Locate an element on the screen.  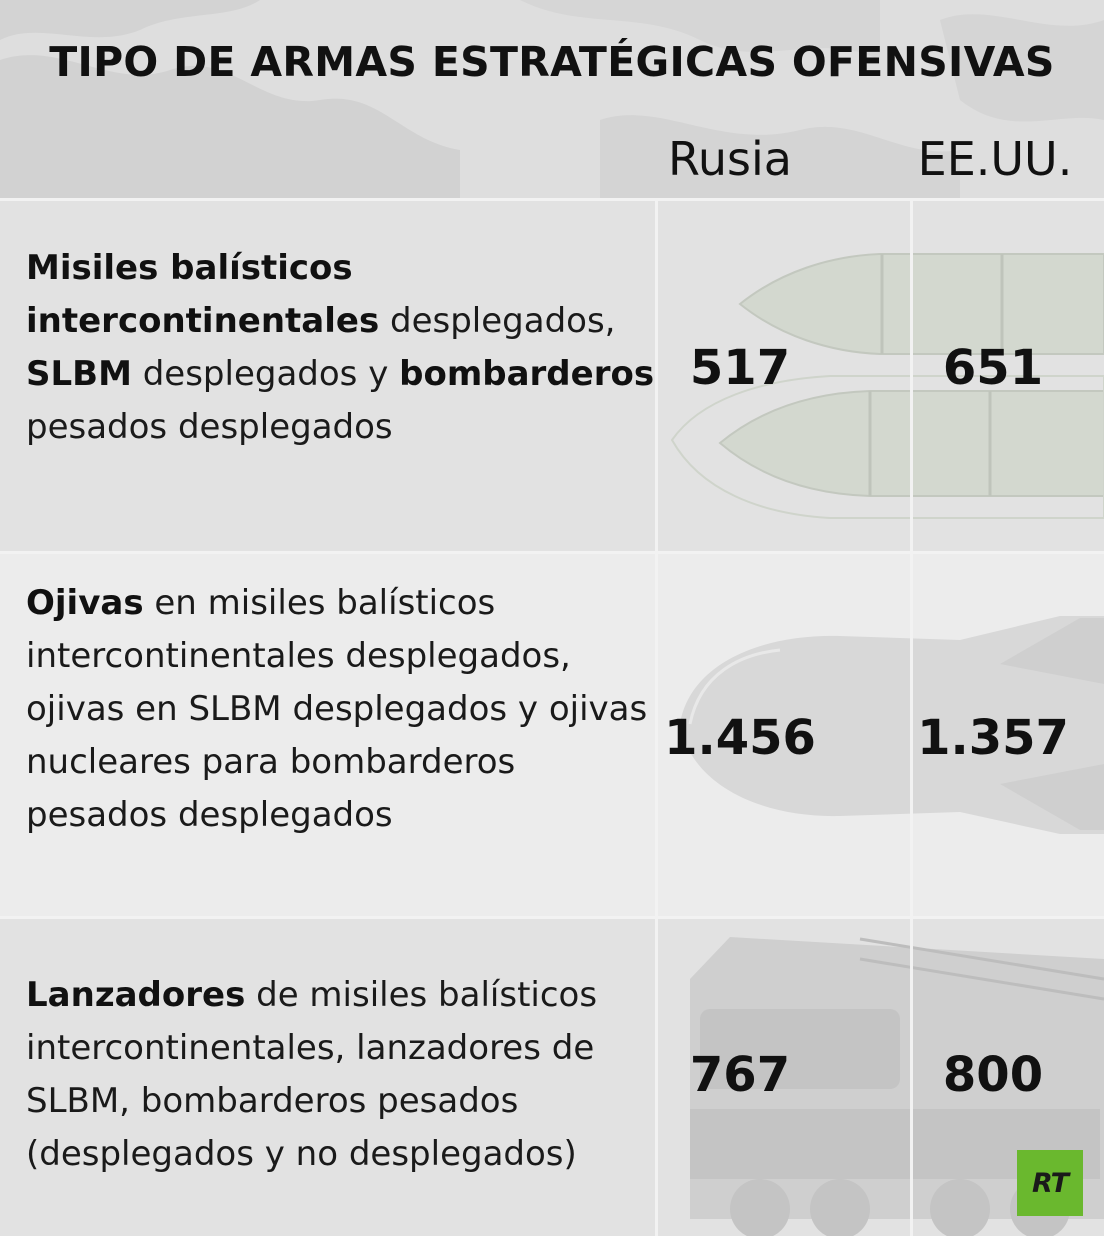
value-usa: 800 is located at coordinates (993, 1075).